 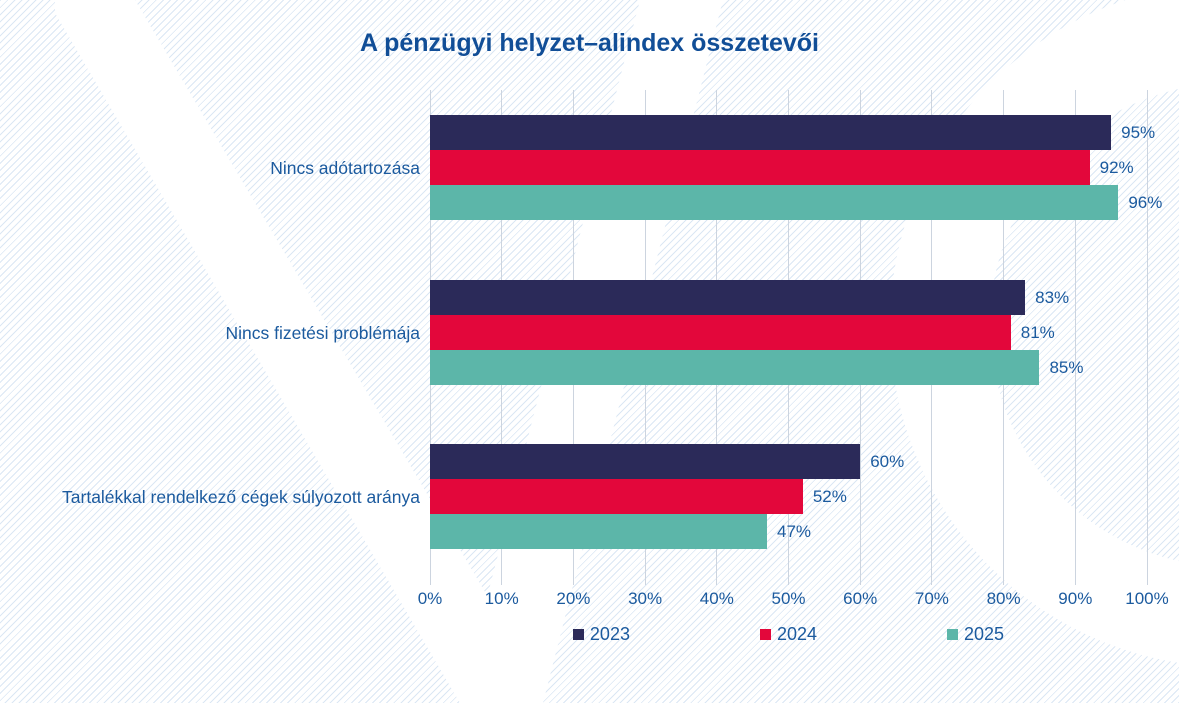 What do you see at coordinates (1052, 297) in the screenshot?
I see `value-label: 83%` at bounding box center [1052, 297].